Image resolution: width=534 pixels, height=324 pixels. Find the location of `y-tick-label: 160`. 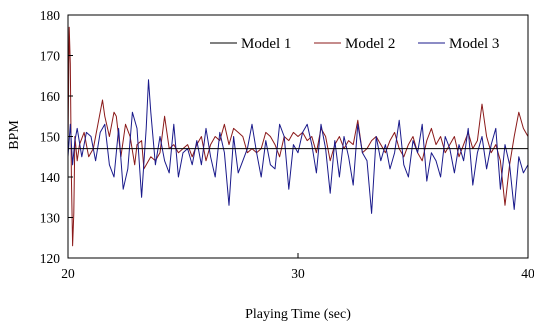

y-tick-label: 160 is located at coordinates (50, 96).